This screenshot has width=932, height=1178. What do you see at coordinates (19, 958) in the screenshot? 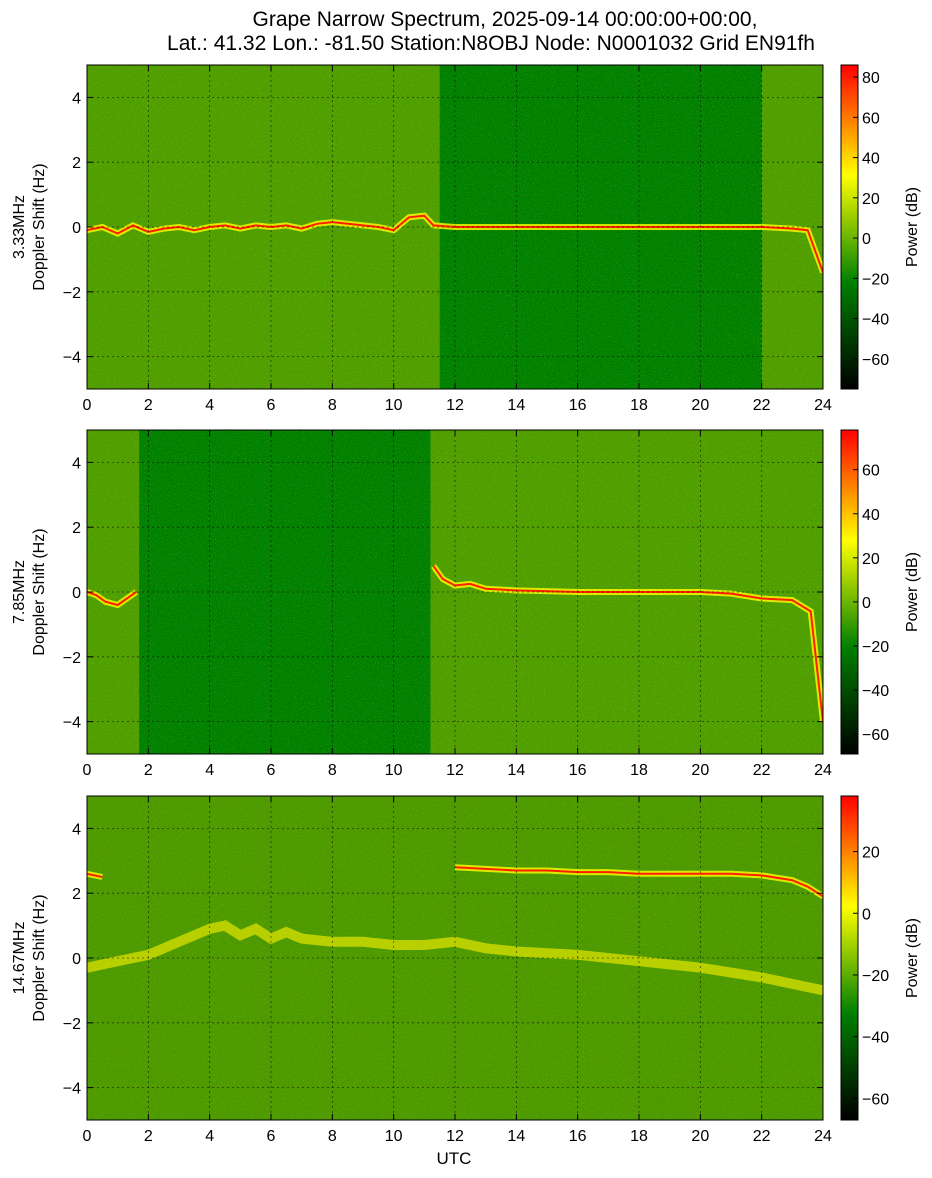
I see `y-axis-label-frequency: 14.67MHz` at bounding box center [19, 958].